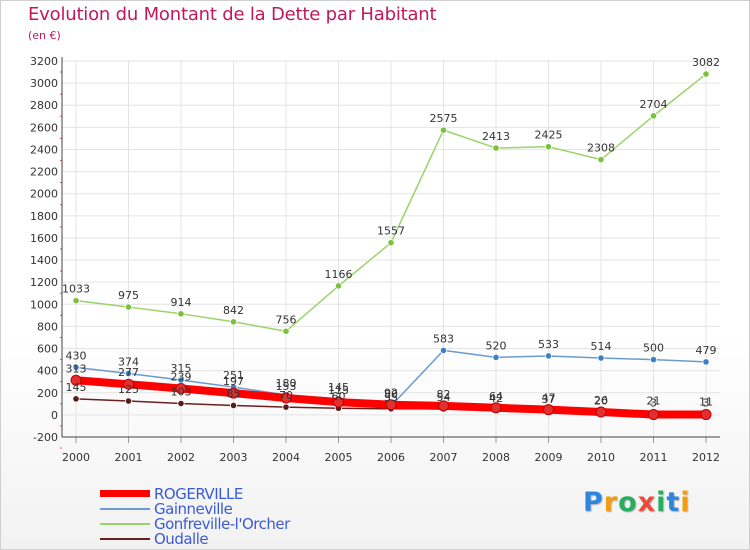 This screenshot has width=750, height=550. I want to click on y-tick-label: 2200, so click(44, 172).